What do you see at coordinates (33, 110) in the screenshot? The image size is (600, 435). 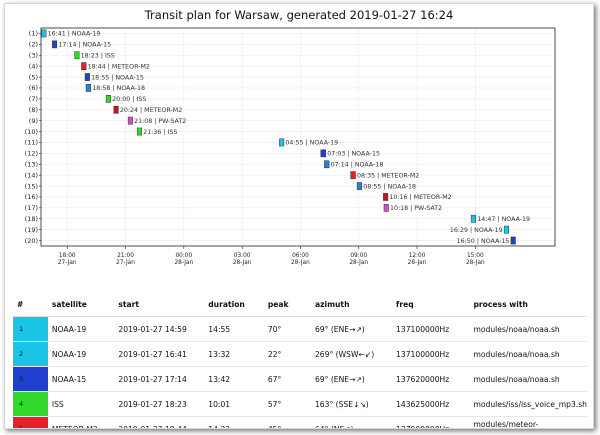 I see `row-label: (8)` at bounding box center [33, 110].